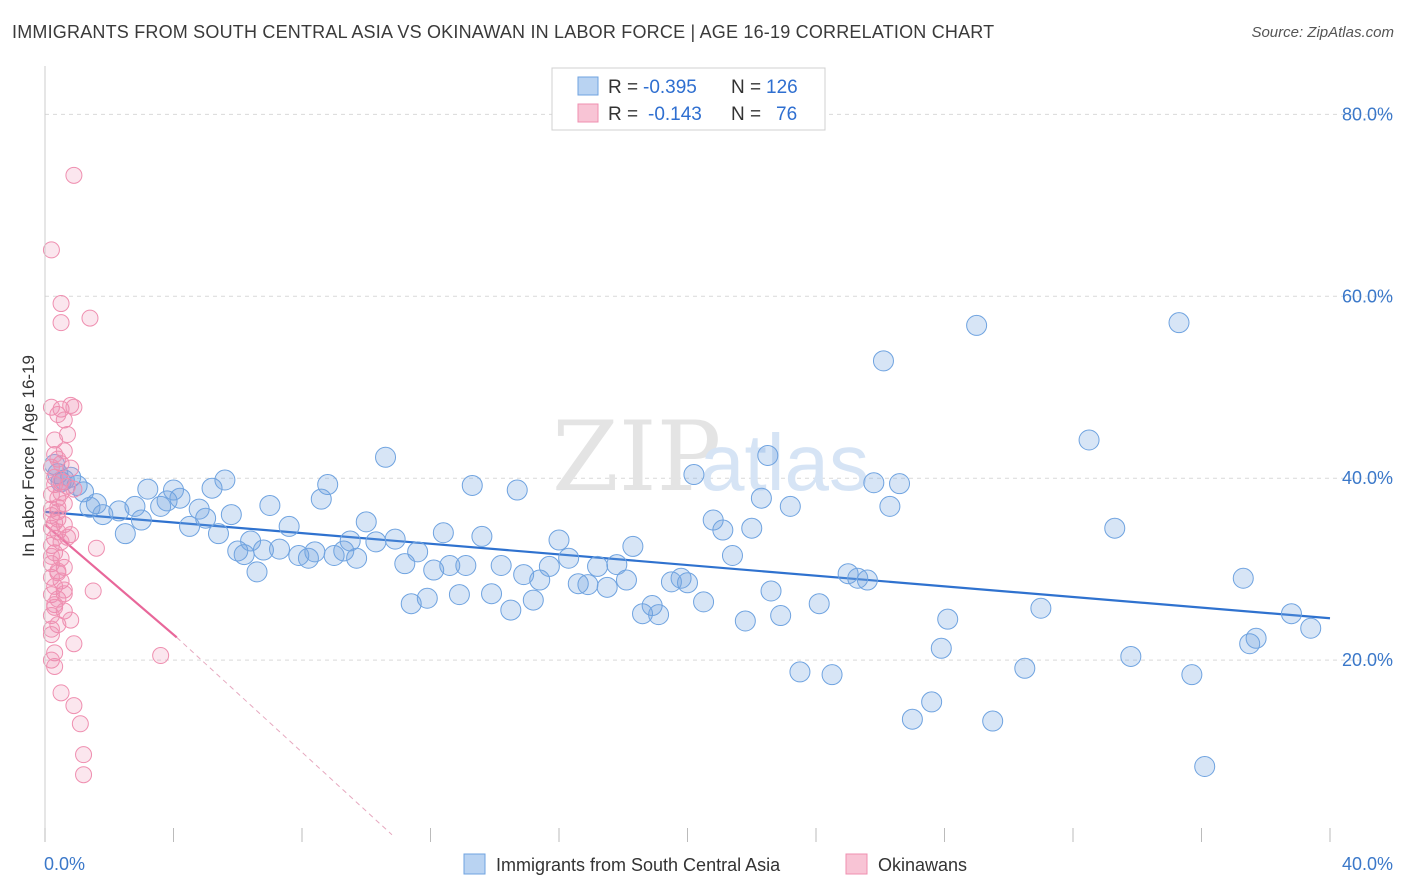  I want to click on y-tick-label: 60.0%, so click(1367, 296).